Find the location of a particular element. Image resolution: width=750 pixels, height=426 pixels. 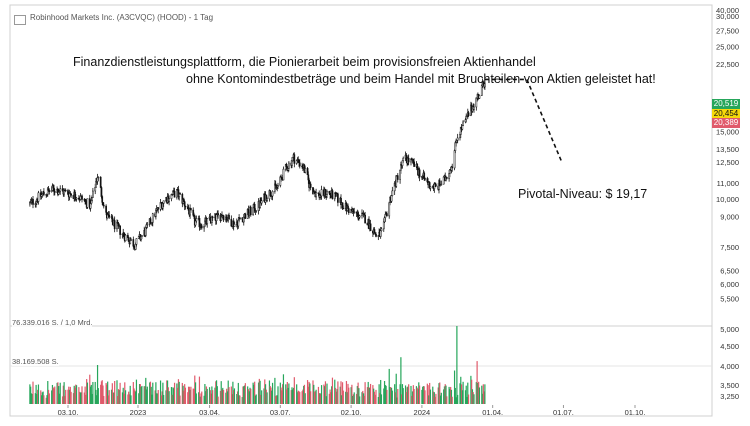

symbol-checkbox is located at coordinates (20, 20).